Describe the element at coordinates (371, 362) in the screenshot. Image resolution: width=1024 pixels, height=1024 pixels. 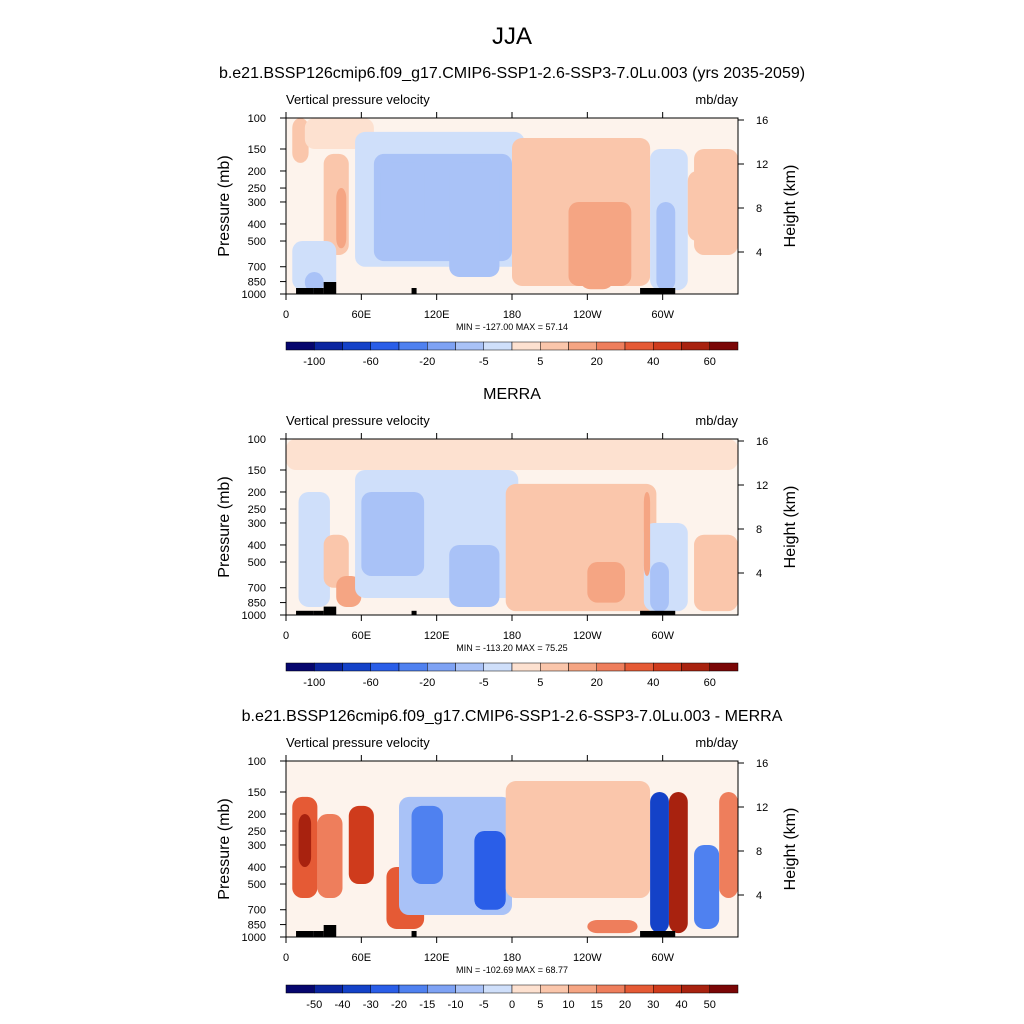
I see `colorbar-label: -60` at that location.